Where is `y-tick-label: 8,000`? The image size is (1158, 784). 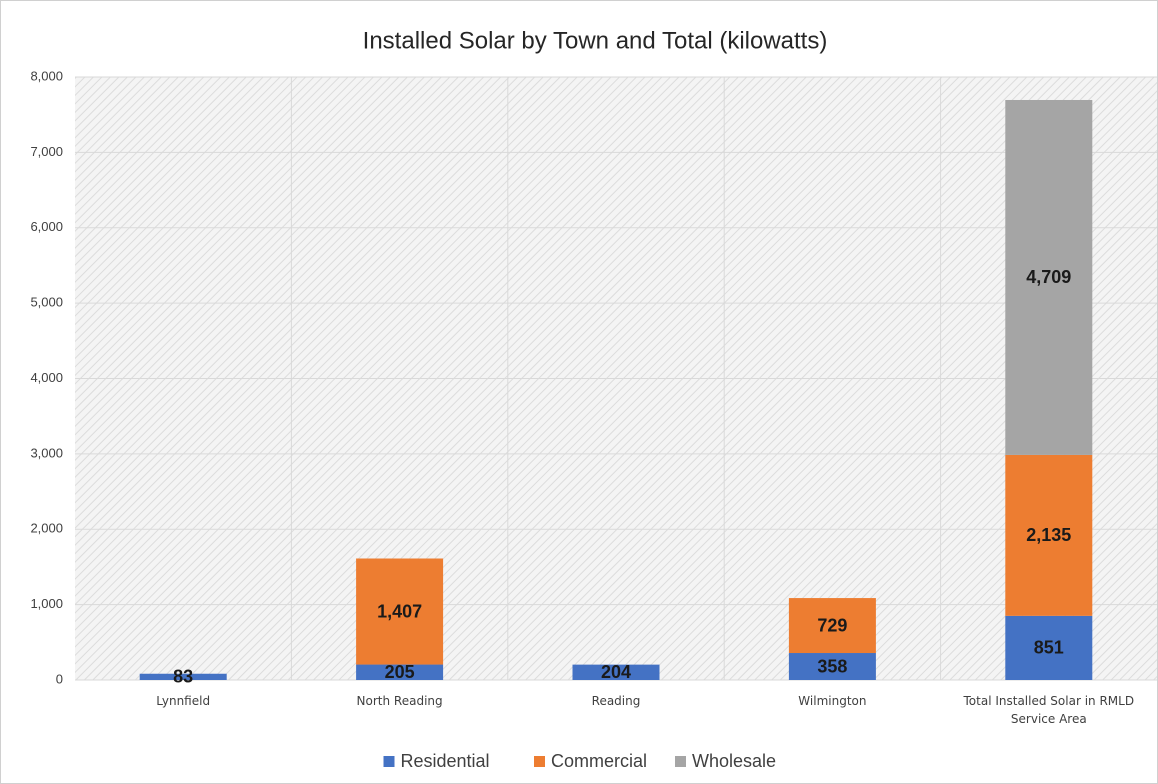
y-tick-label: 8,000 is located at coordinates (46, 75).